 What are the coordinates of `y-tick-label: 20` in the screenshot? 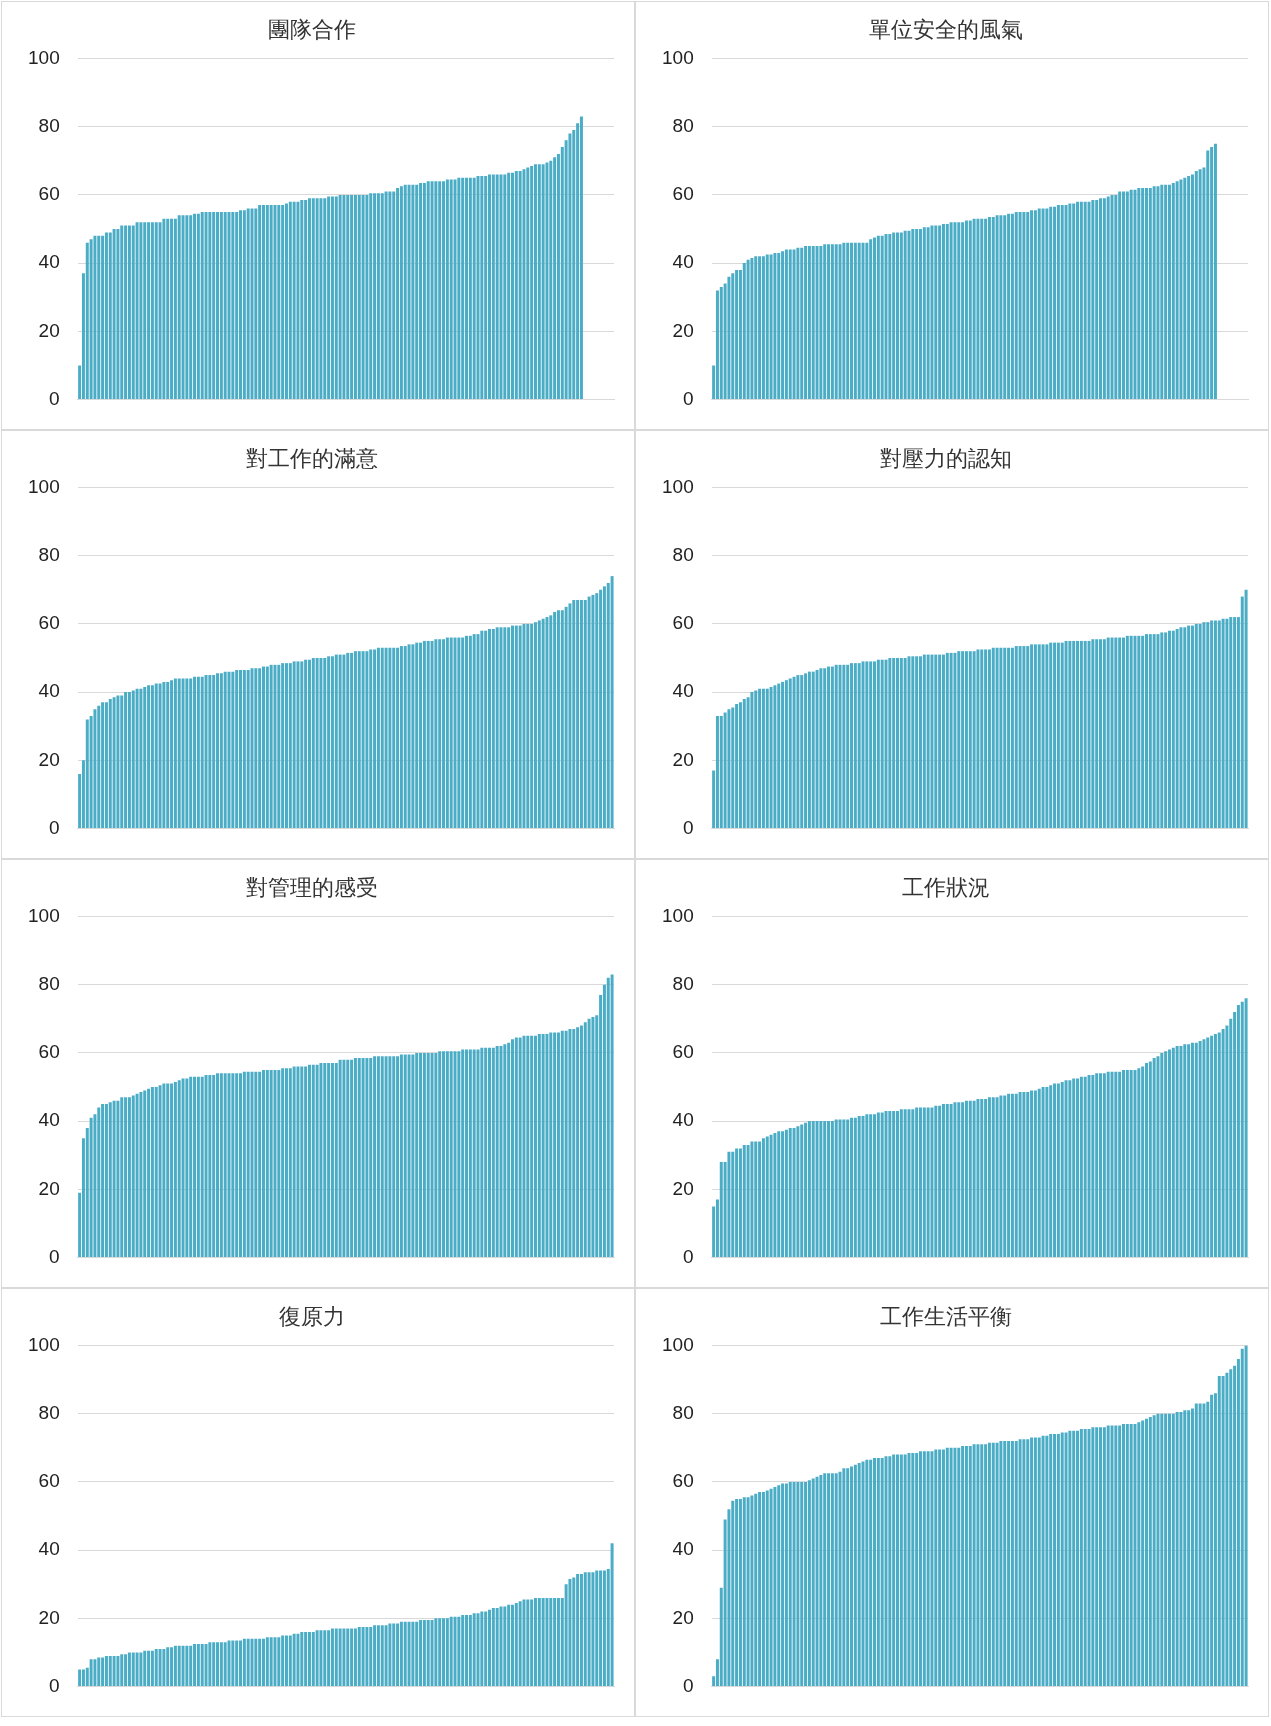 It's located at (49, 1617).